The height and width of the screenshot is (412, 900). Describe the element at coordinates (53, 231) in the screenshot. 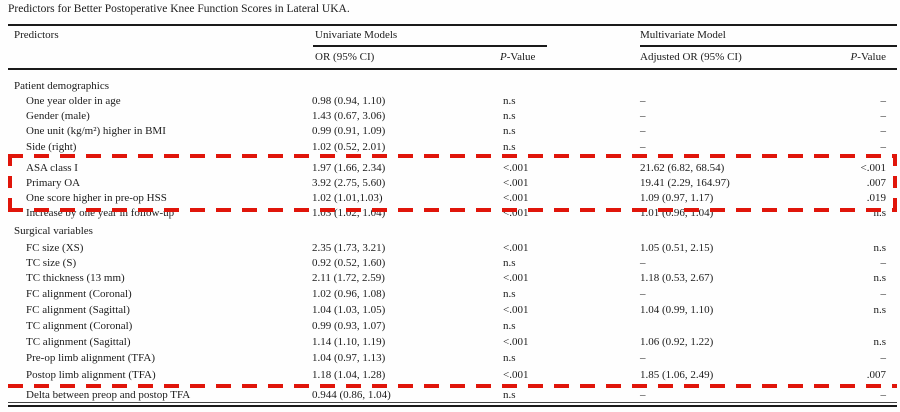

I see `predictor-cell: Surgical variables` at that location.